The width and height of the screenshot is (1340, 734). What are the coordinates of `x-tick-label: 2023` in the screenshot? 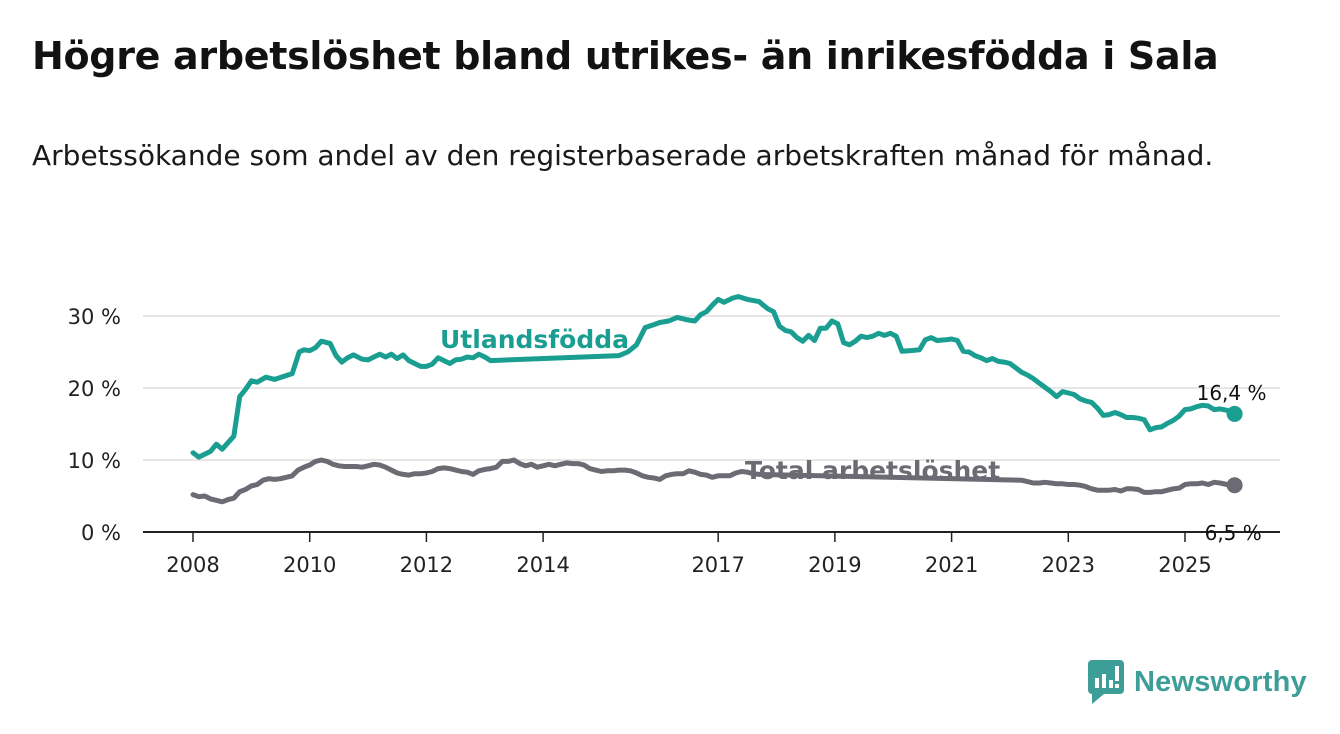 It's located at (1068, 565).